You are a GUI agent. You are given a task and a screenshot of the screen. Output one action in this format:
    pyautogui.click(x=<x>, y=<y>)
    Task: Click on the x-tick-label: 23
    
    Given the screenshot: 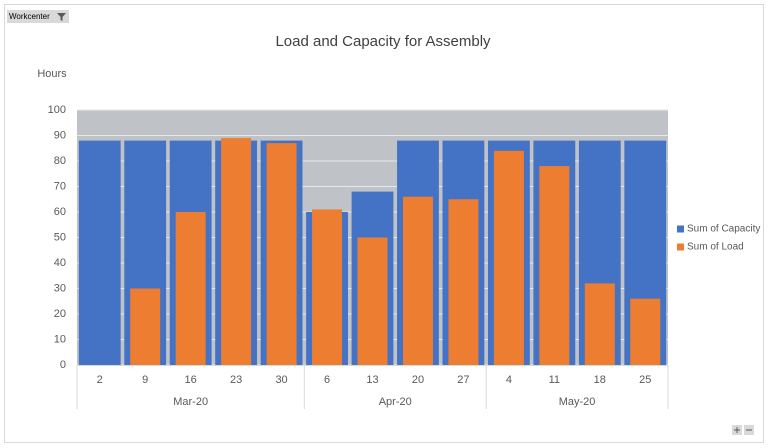 What is the action you would take?
    pyautogui.click(x=236, y=380)
    